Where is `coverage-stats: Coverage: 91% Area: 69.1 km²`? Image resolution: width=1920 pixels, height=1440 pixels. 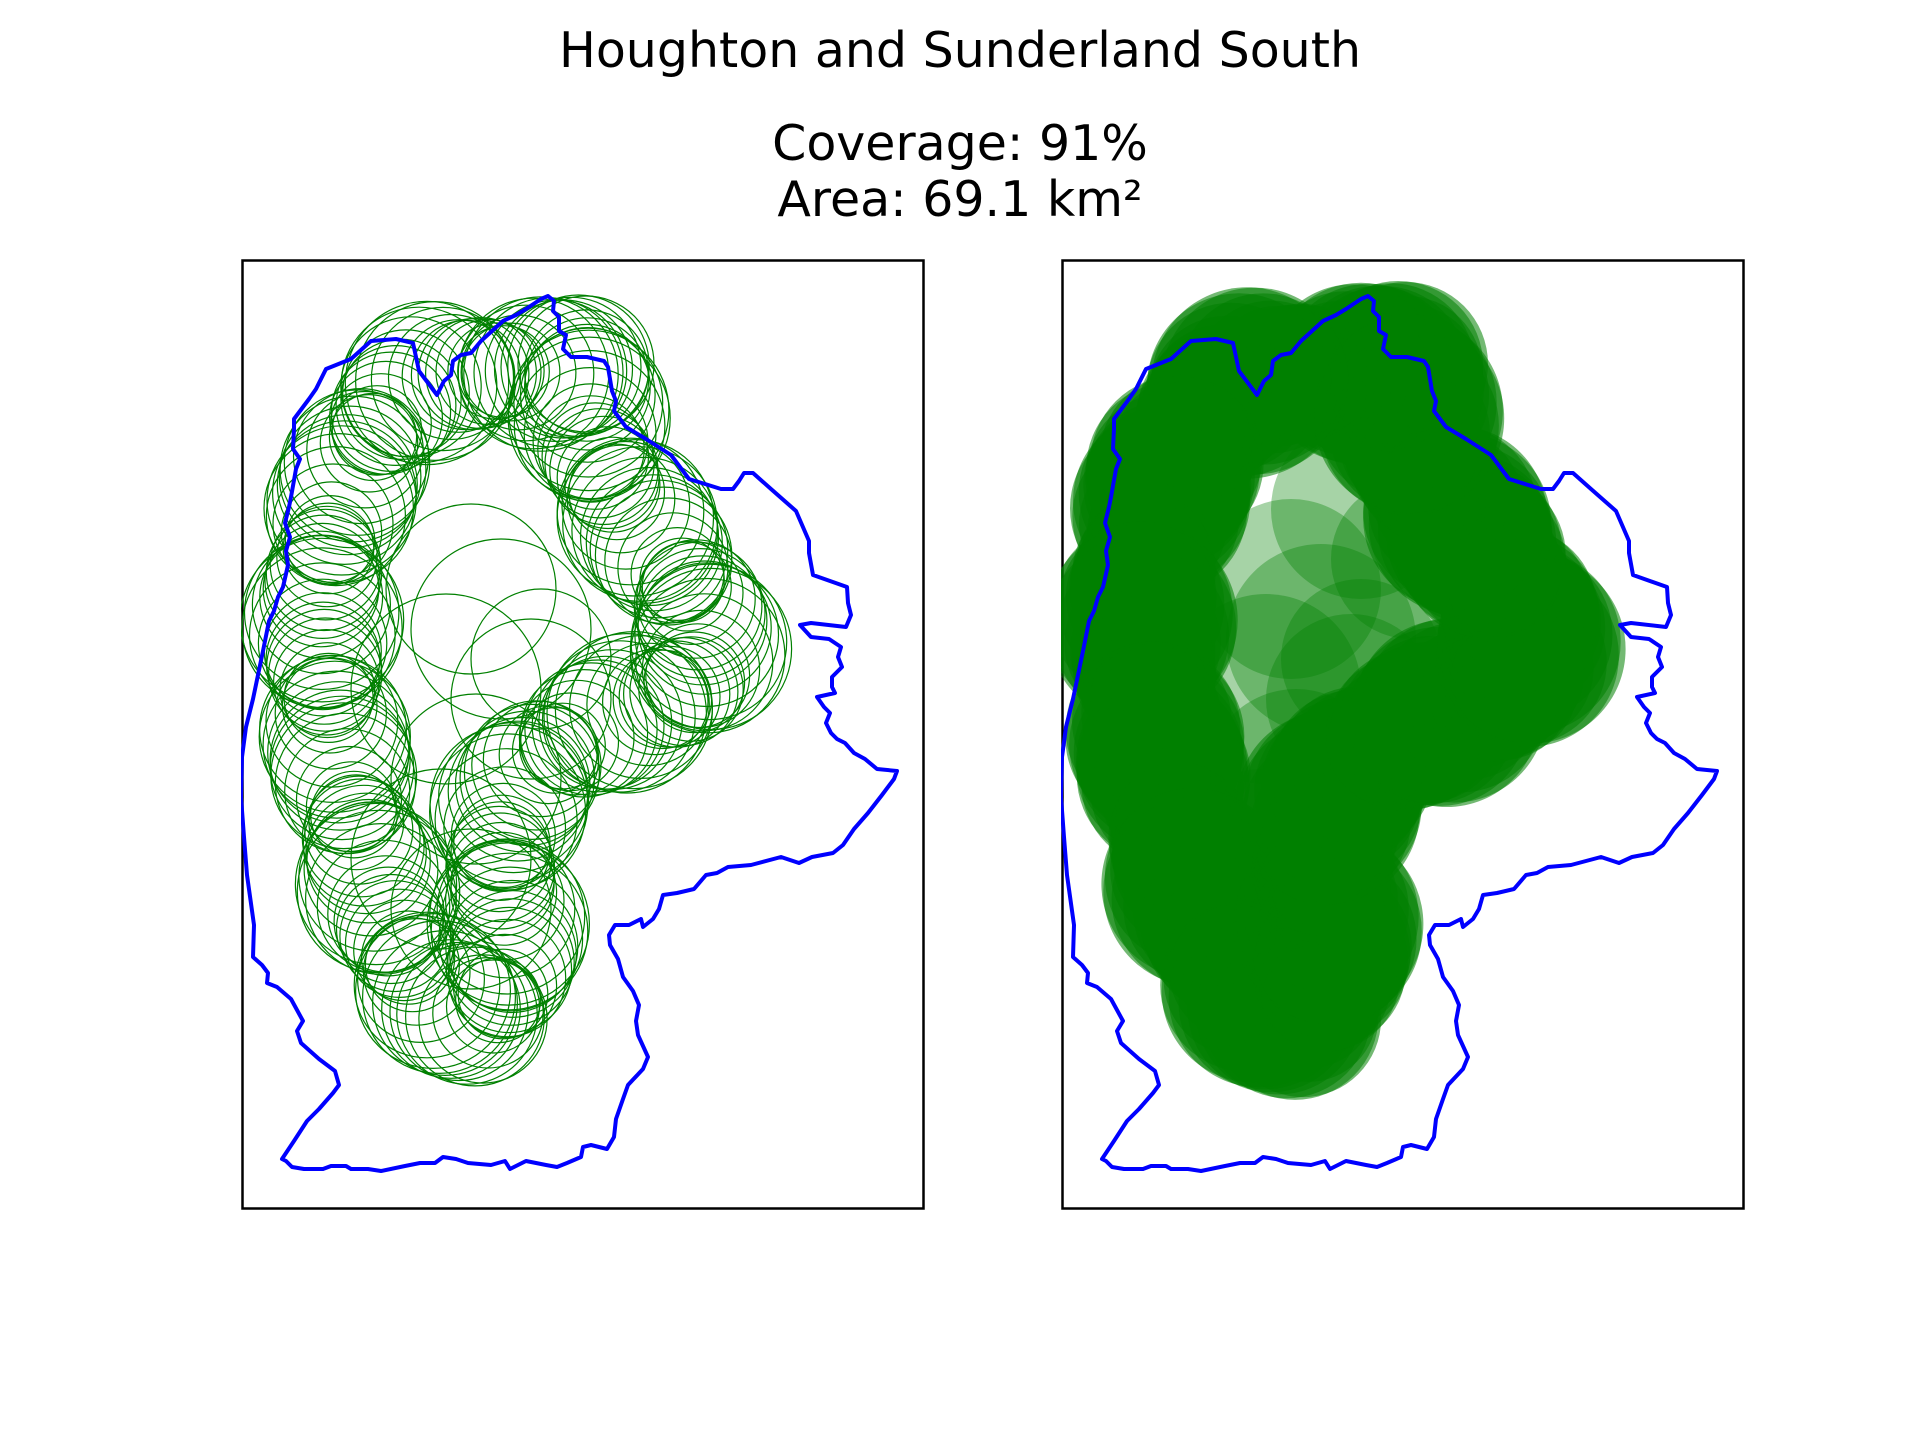 coverage-stats: Coverage: 91% Area: 69.1 km² is located at coordinates (960, 172).